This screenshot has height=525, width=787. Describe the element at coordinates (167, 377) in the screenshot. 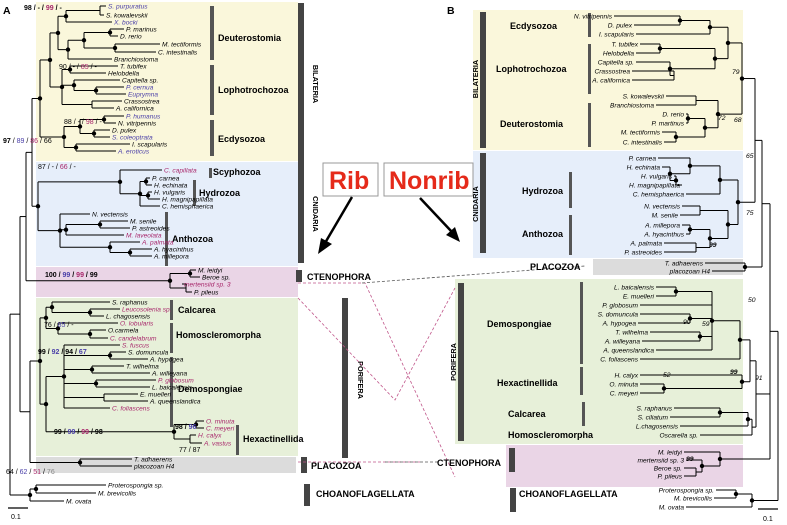

I see `porifera-box-a` at that location.